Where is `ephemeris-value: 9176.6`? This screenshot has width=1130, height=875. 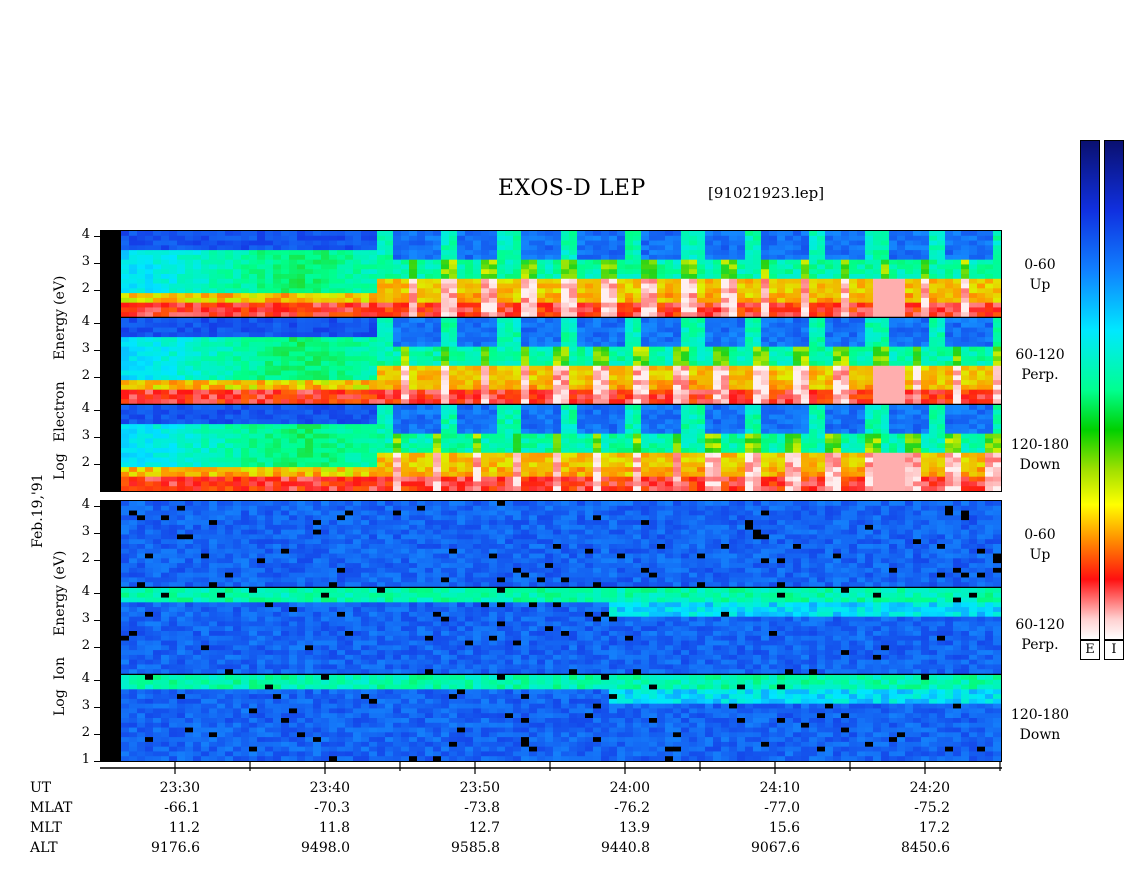
ephemeris-value: 9176.6 is located at coordinates (175, 848).